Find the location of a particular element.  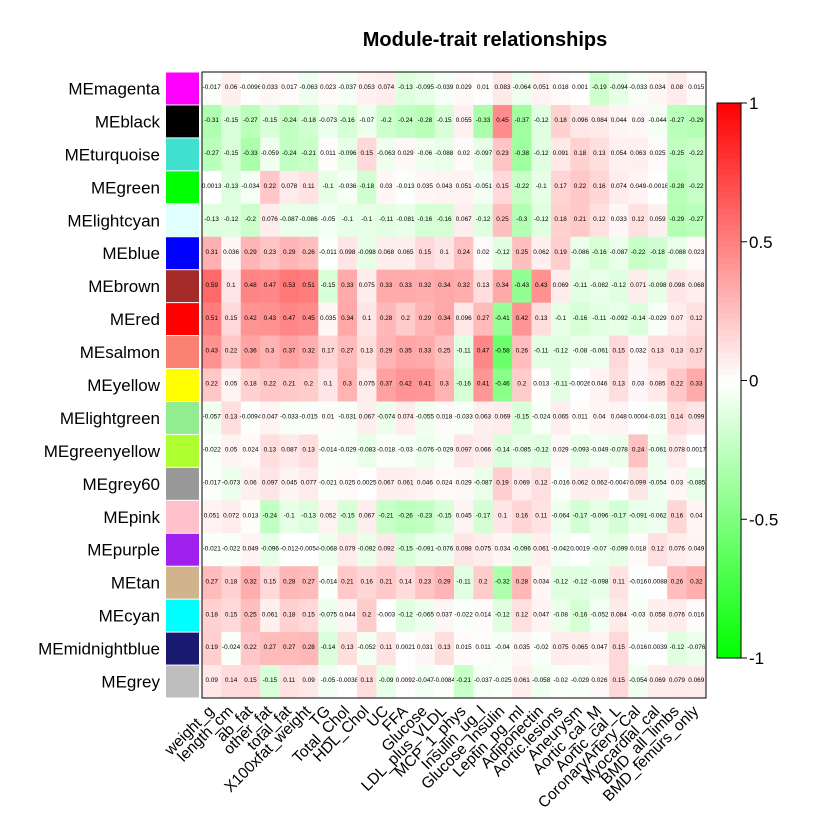

cell-value-label: 0.0025 is located at coordinates (367, 483).